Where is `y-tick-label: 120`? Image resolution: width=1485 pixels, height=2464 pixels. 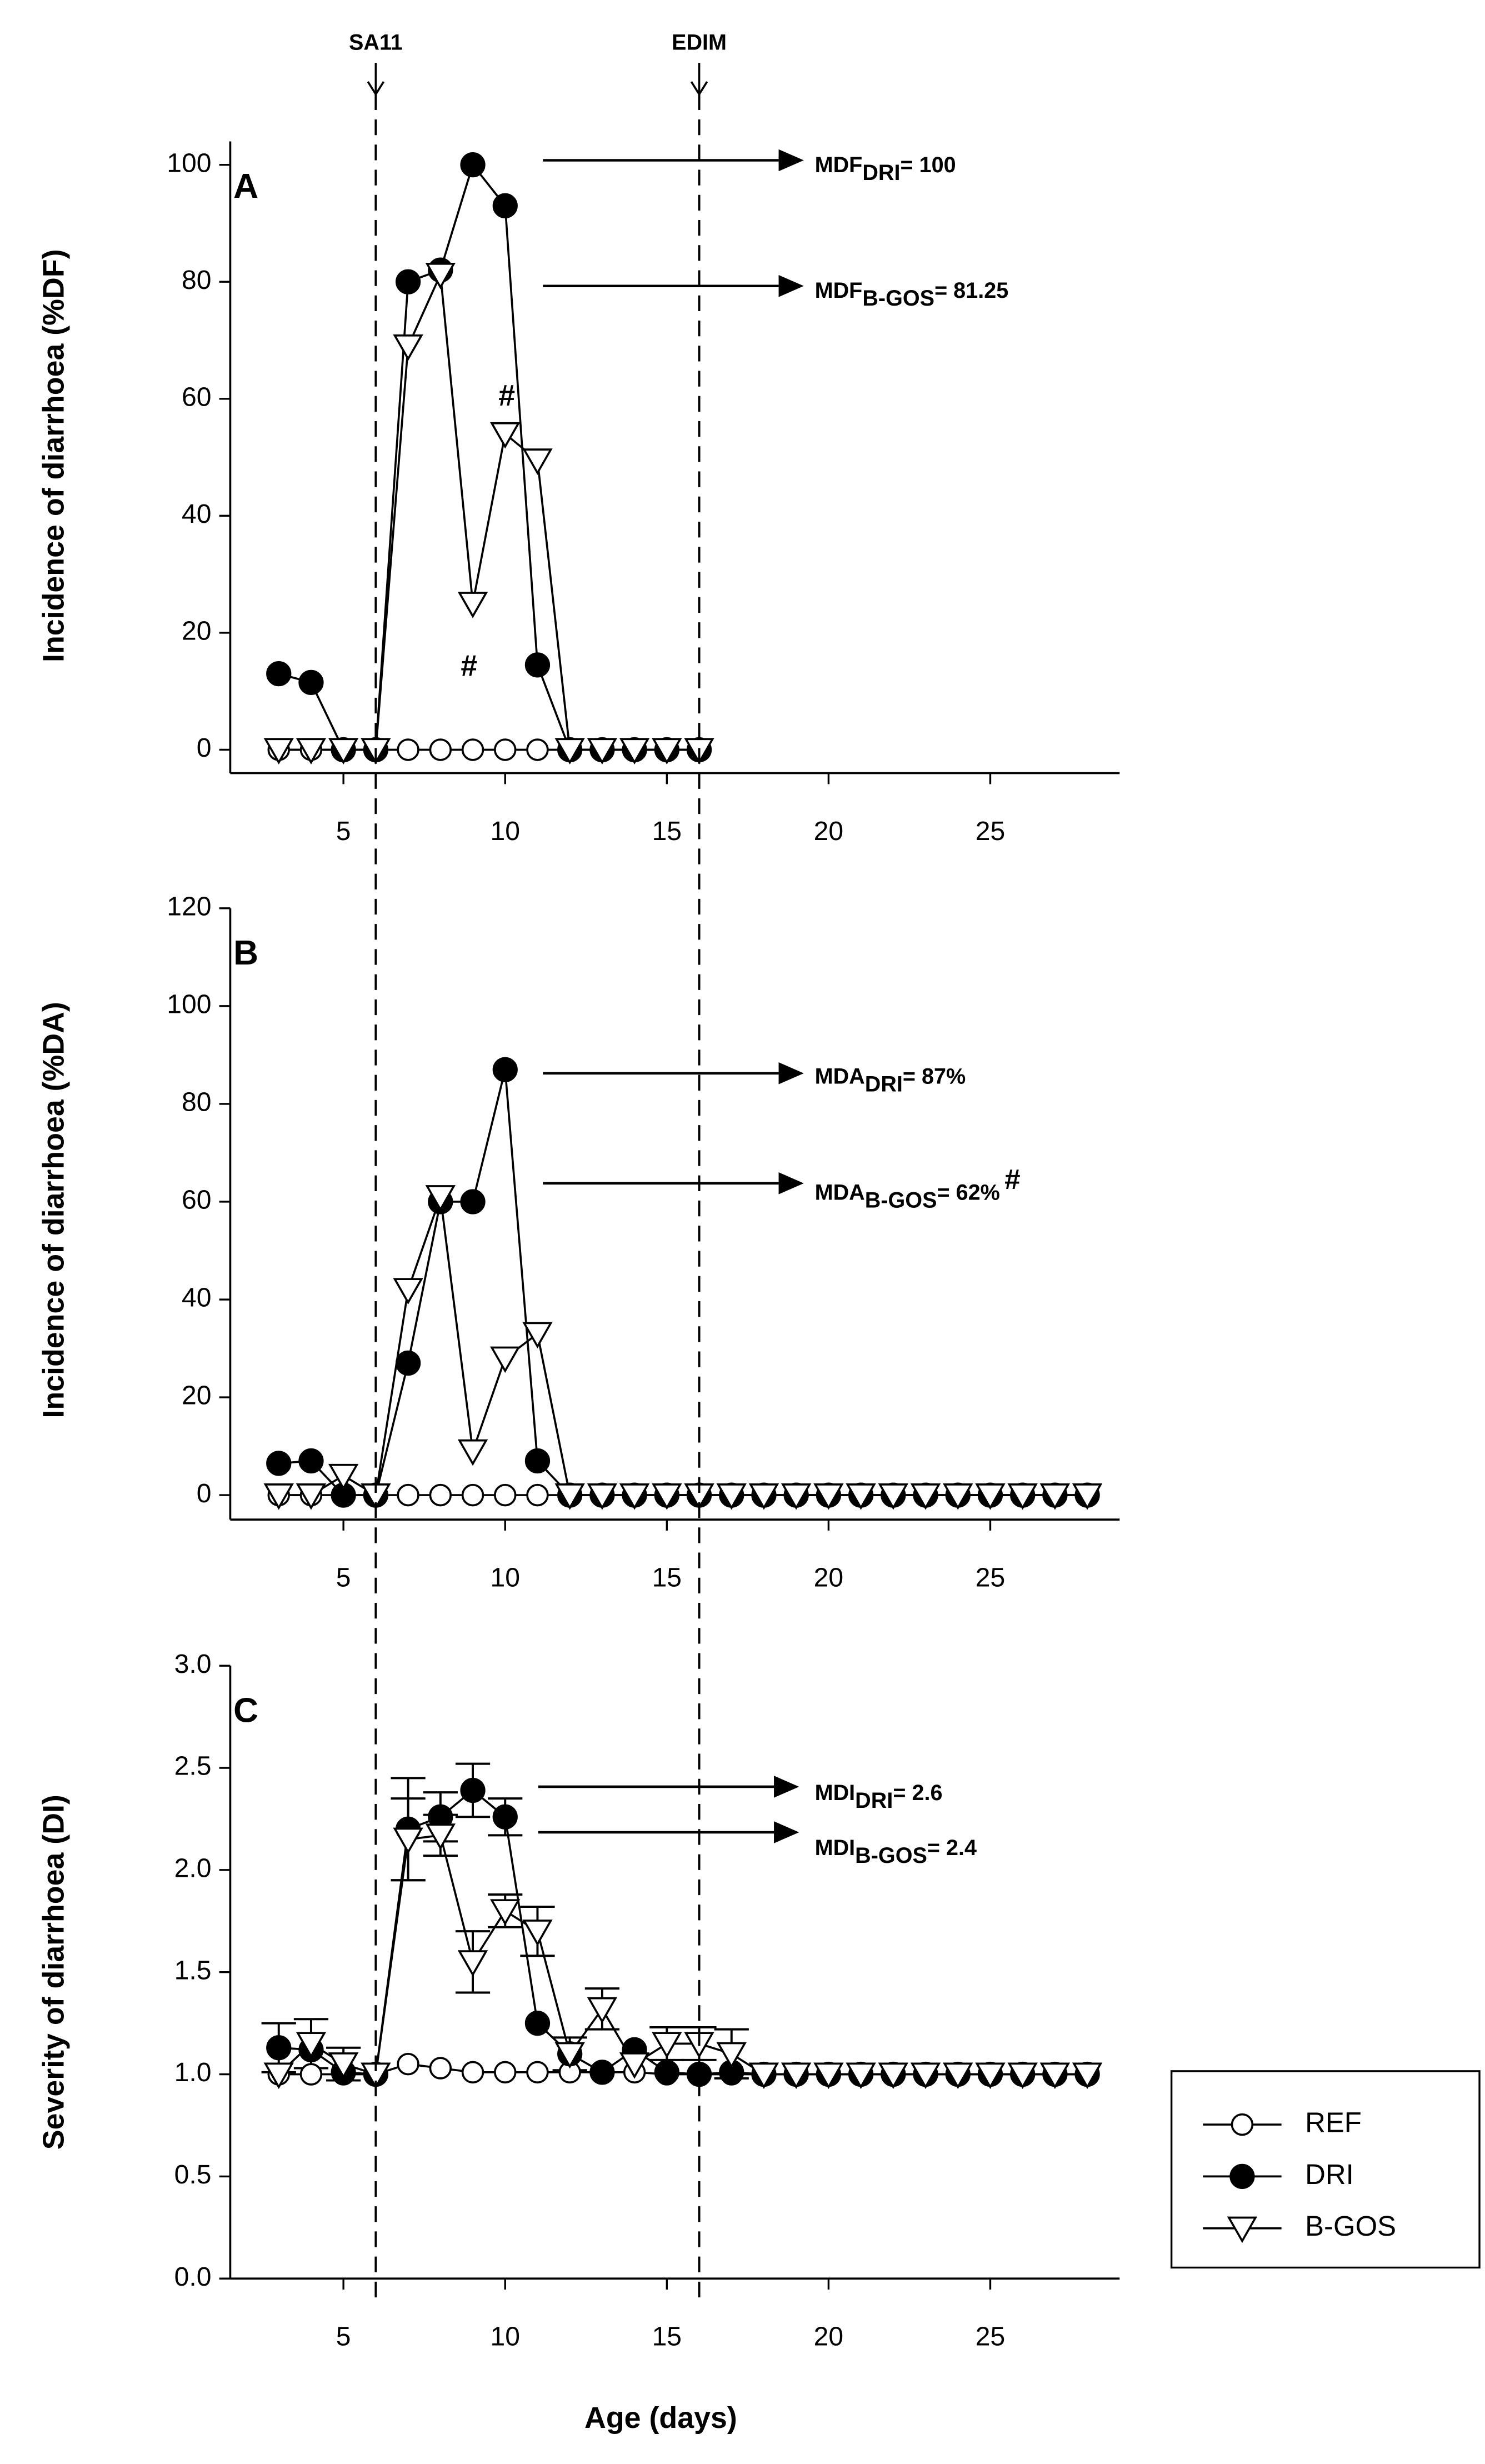
y-tick-label: 120 is located at coordinates (189, 907).